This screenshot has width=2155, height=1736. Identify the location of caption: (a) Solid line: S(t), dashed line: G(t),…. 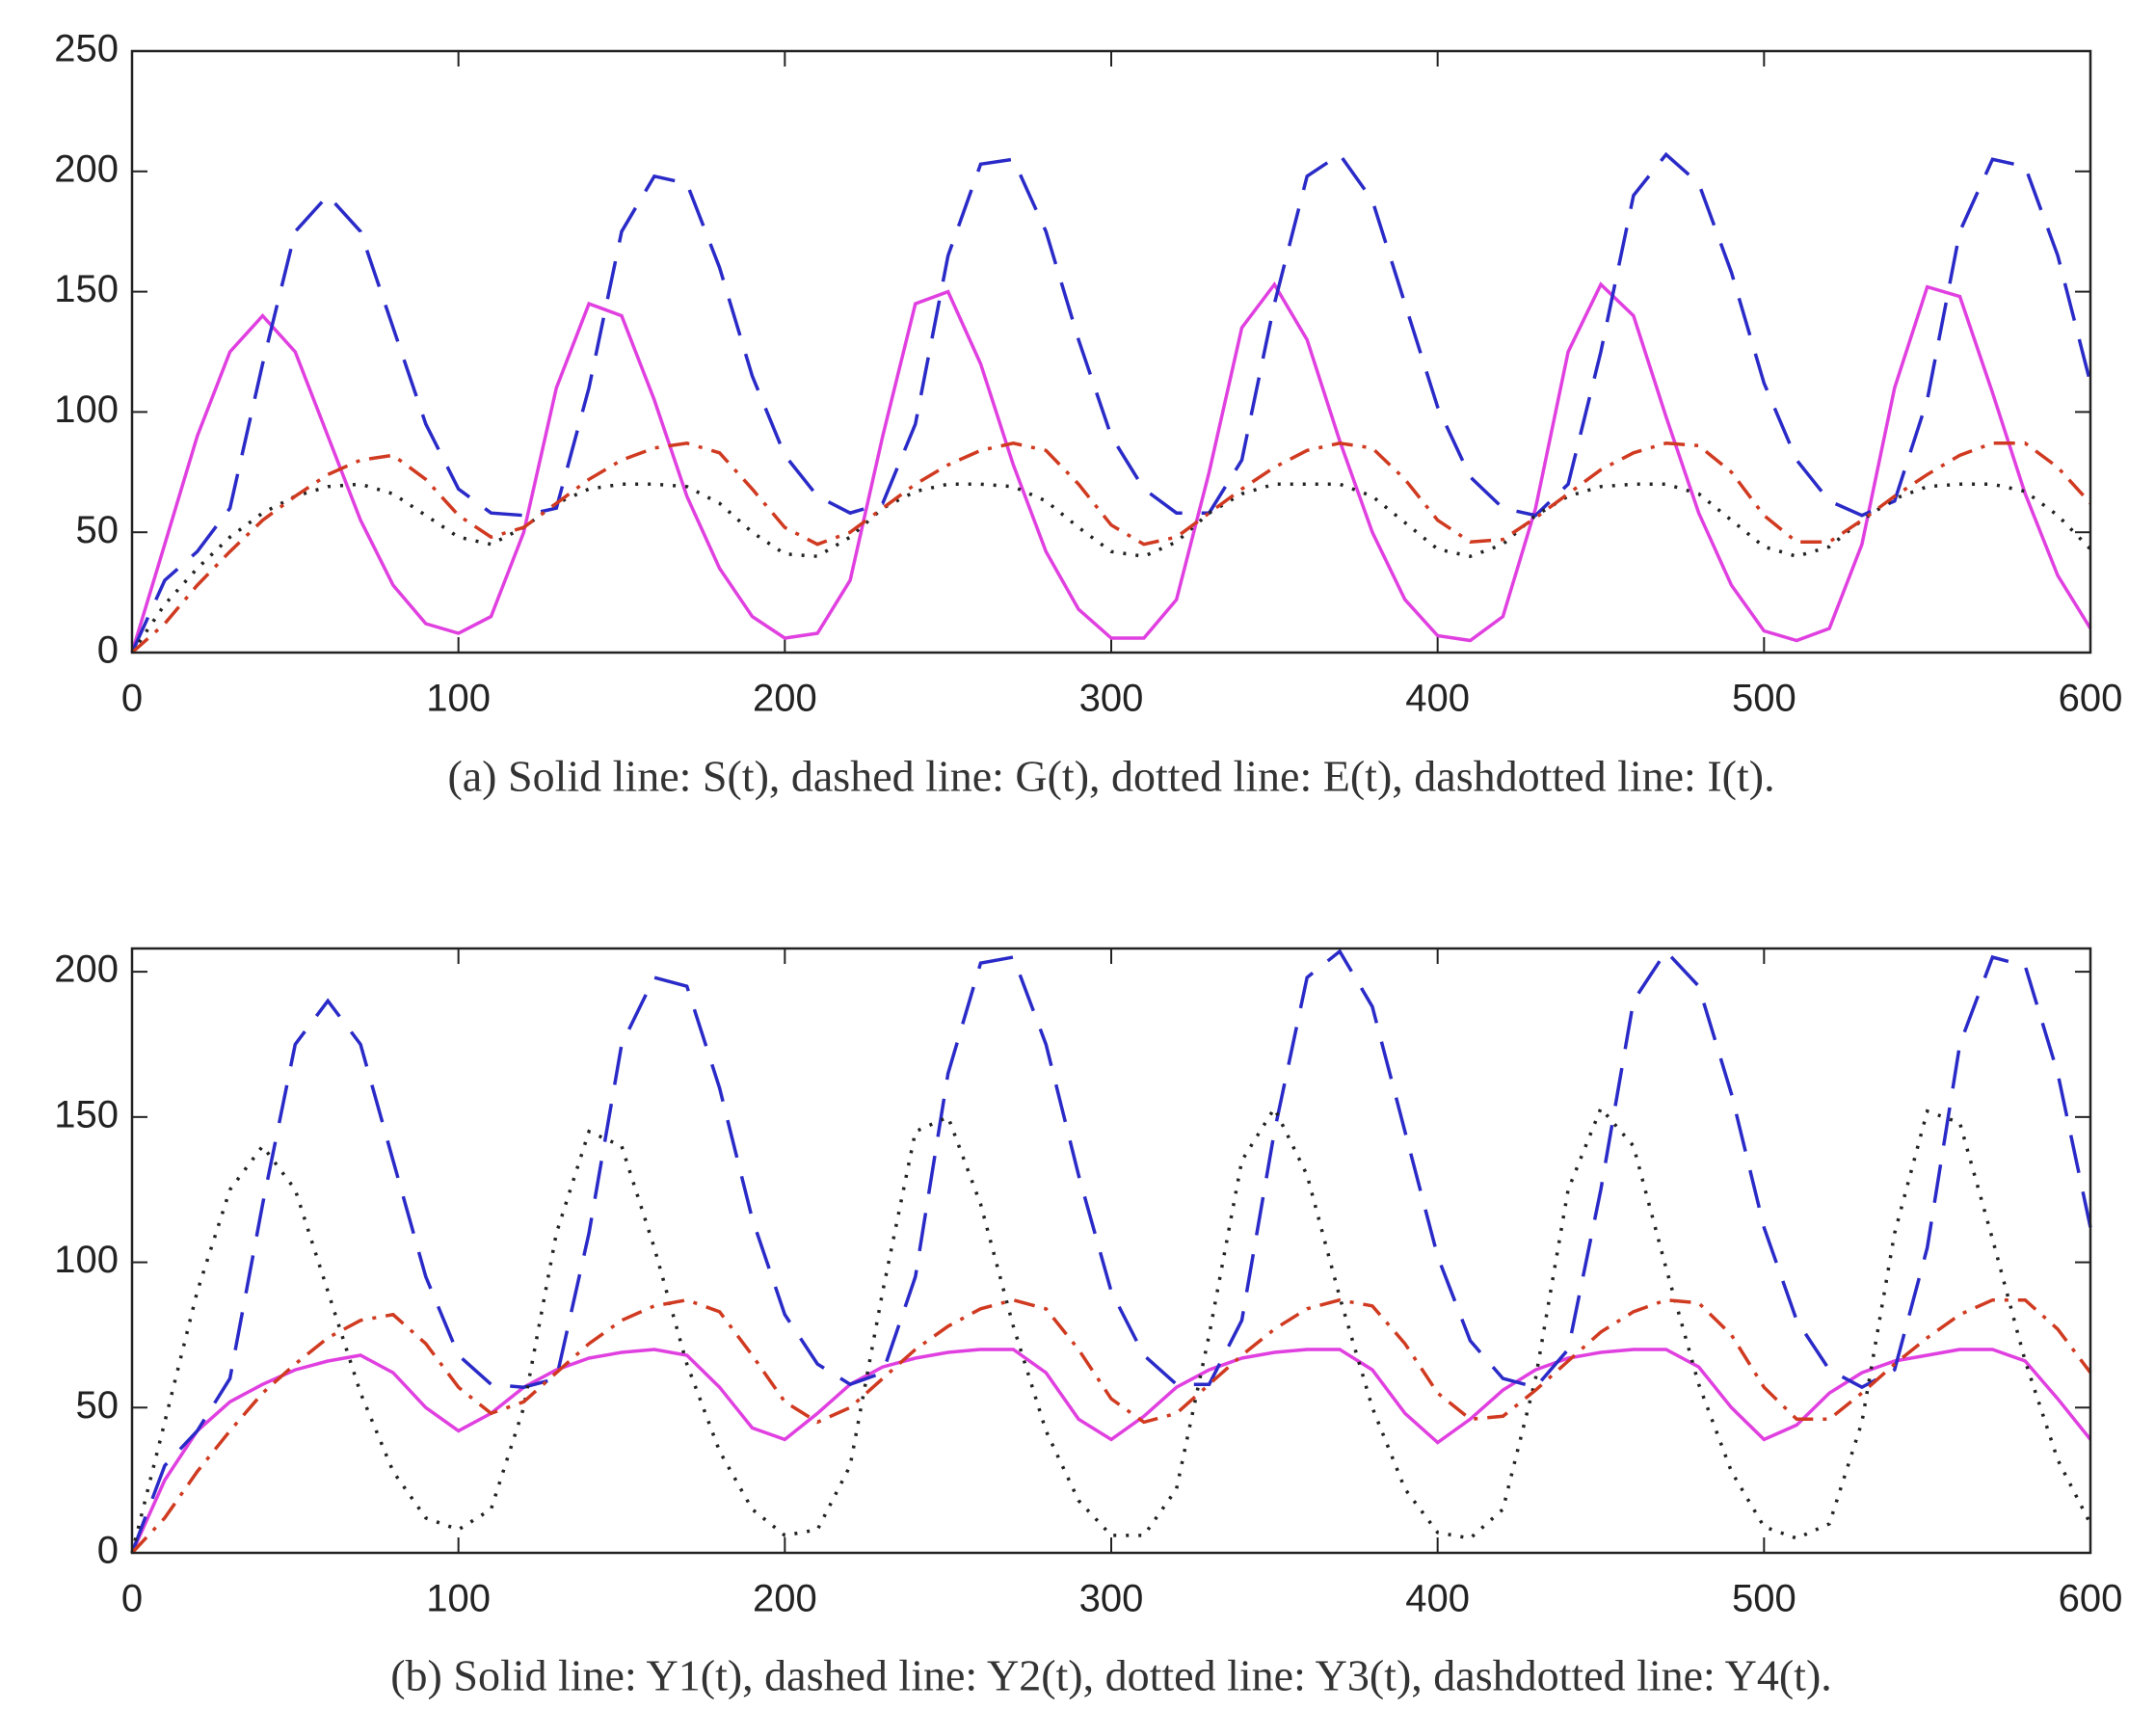
(1110, 777).